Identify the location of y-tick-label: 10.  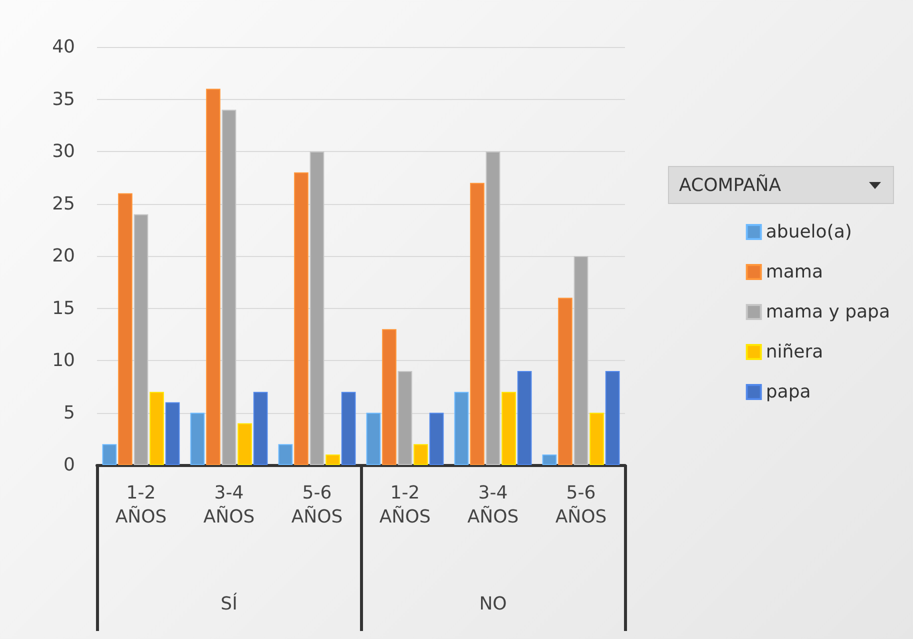
(63, 360).